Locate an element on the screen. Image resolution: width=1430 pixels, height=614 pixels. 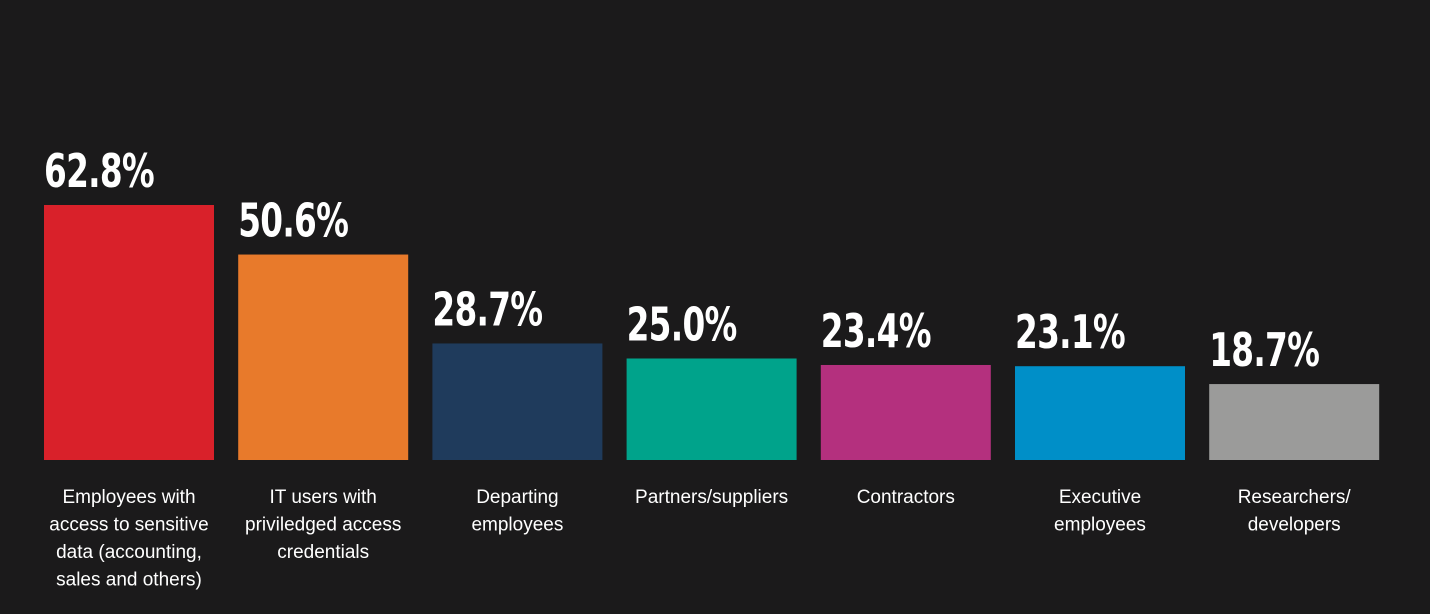
category-label-line: sales and others) is located at coordinates (129, 580).